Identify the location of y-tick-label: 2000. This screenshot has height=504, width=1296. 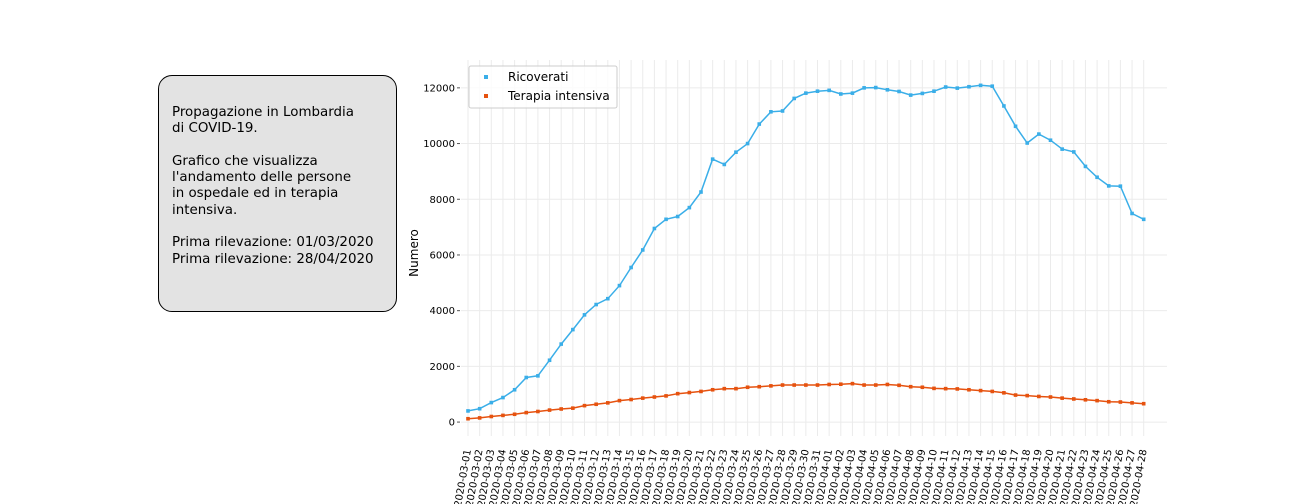
(442, 367).